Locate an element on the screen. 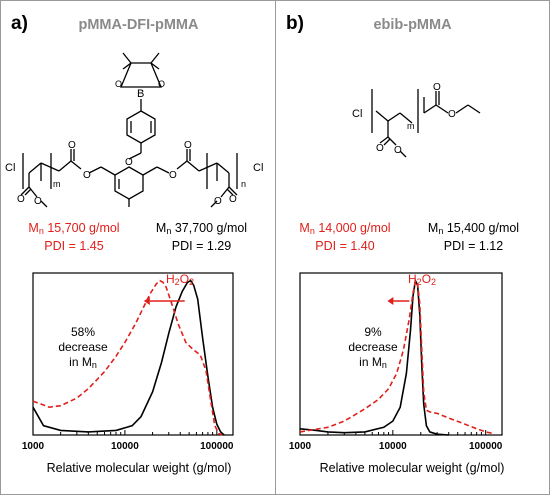 The width and height of the screenshot is (550, 495). mn-value: 37,700 g/mol is located at coordinates (209, 228).